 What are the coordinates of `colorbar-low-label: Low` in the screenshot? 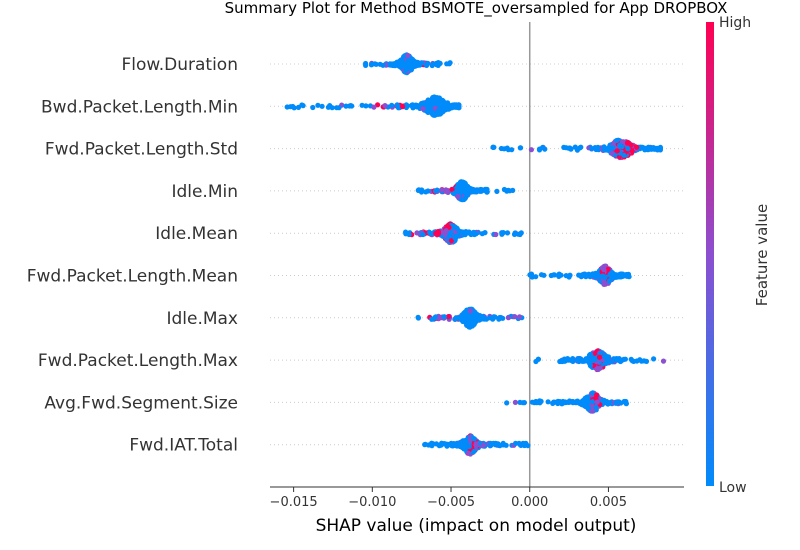 It's located at (733, 488).